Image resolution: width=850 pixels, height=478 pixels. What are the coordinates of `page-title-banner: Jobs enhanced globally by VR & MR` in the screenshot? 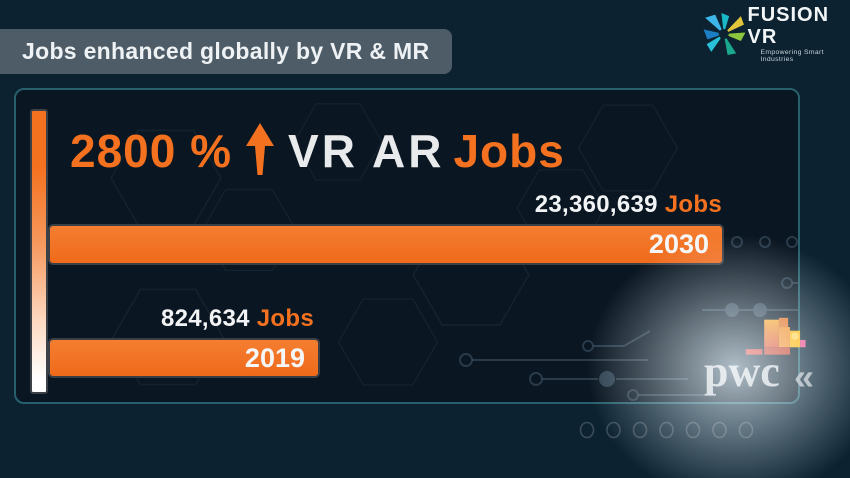 It's located at (226, 51).